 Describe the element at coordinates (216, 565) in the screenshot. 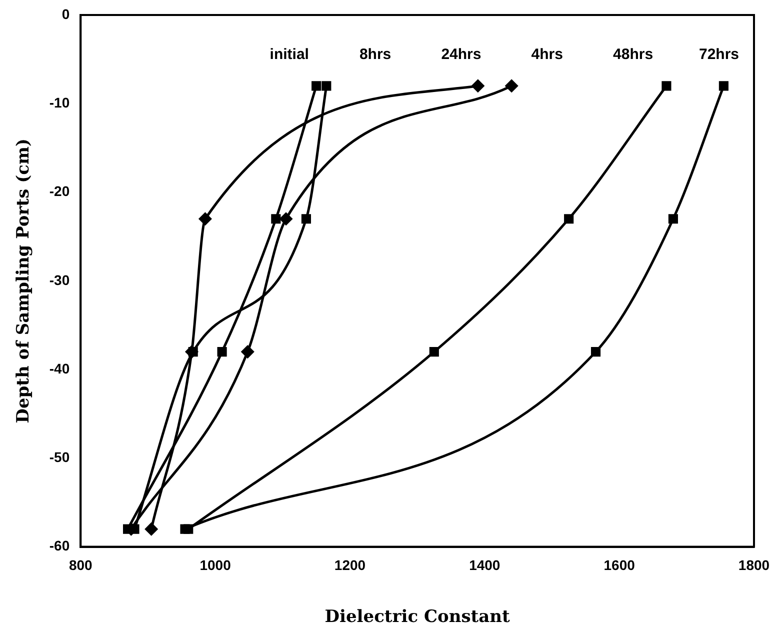

I see `x-tick-label: 1000` at that location.